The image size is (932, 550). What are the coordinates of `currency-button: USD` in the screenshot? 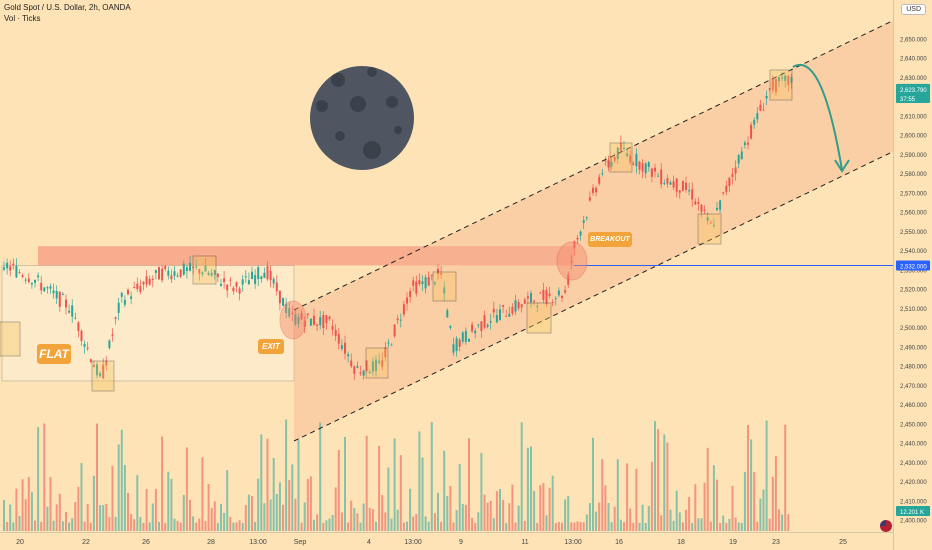 It's located at (913, 9).